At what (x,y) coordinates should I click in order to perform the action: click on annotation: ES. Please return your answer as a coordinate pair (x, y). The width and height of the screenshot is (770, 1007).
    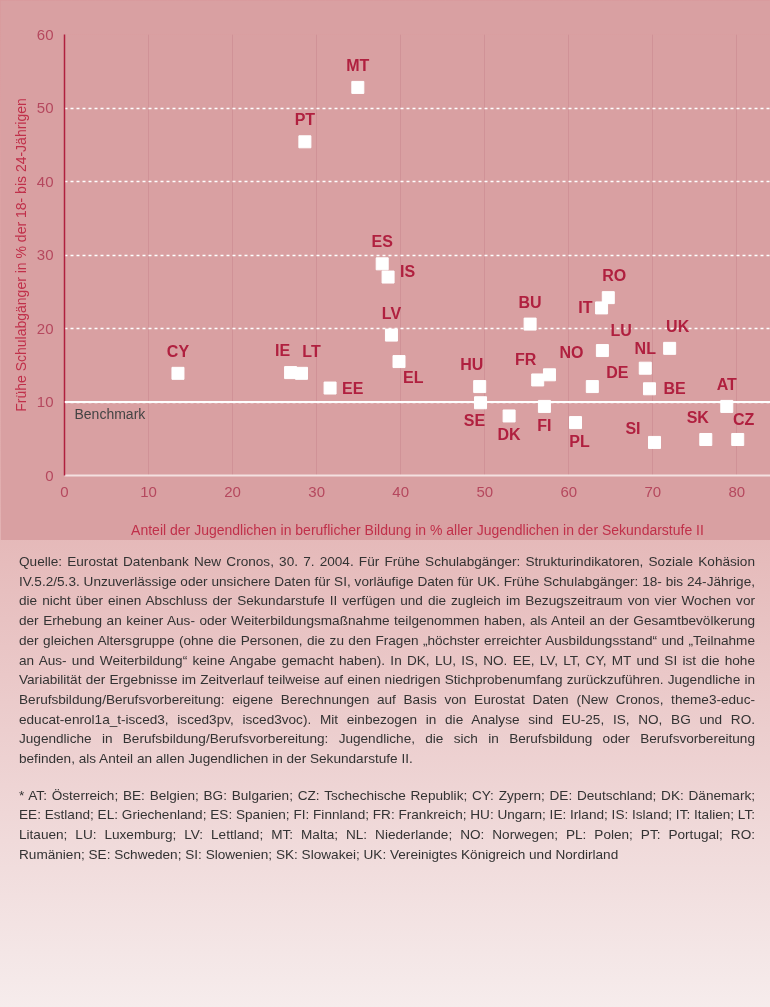
    Looking at the image, I should click on (382, 242).